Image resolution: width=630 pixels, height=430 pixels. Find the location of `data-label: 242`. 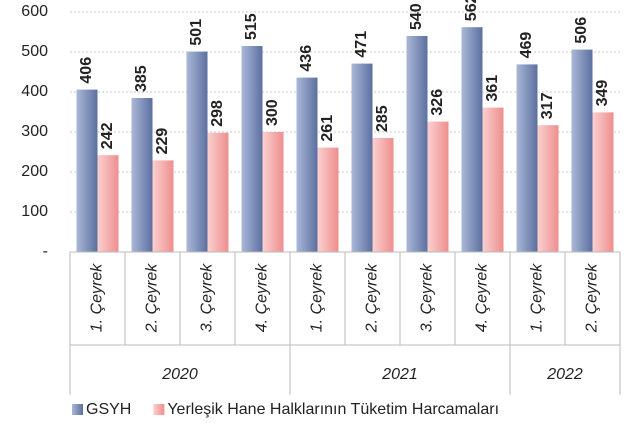

data-label: 242 is located at coordinates (107, 135).